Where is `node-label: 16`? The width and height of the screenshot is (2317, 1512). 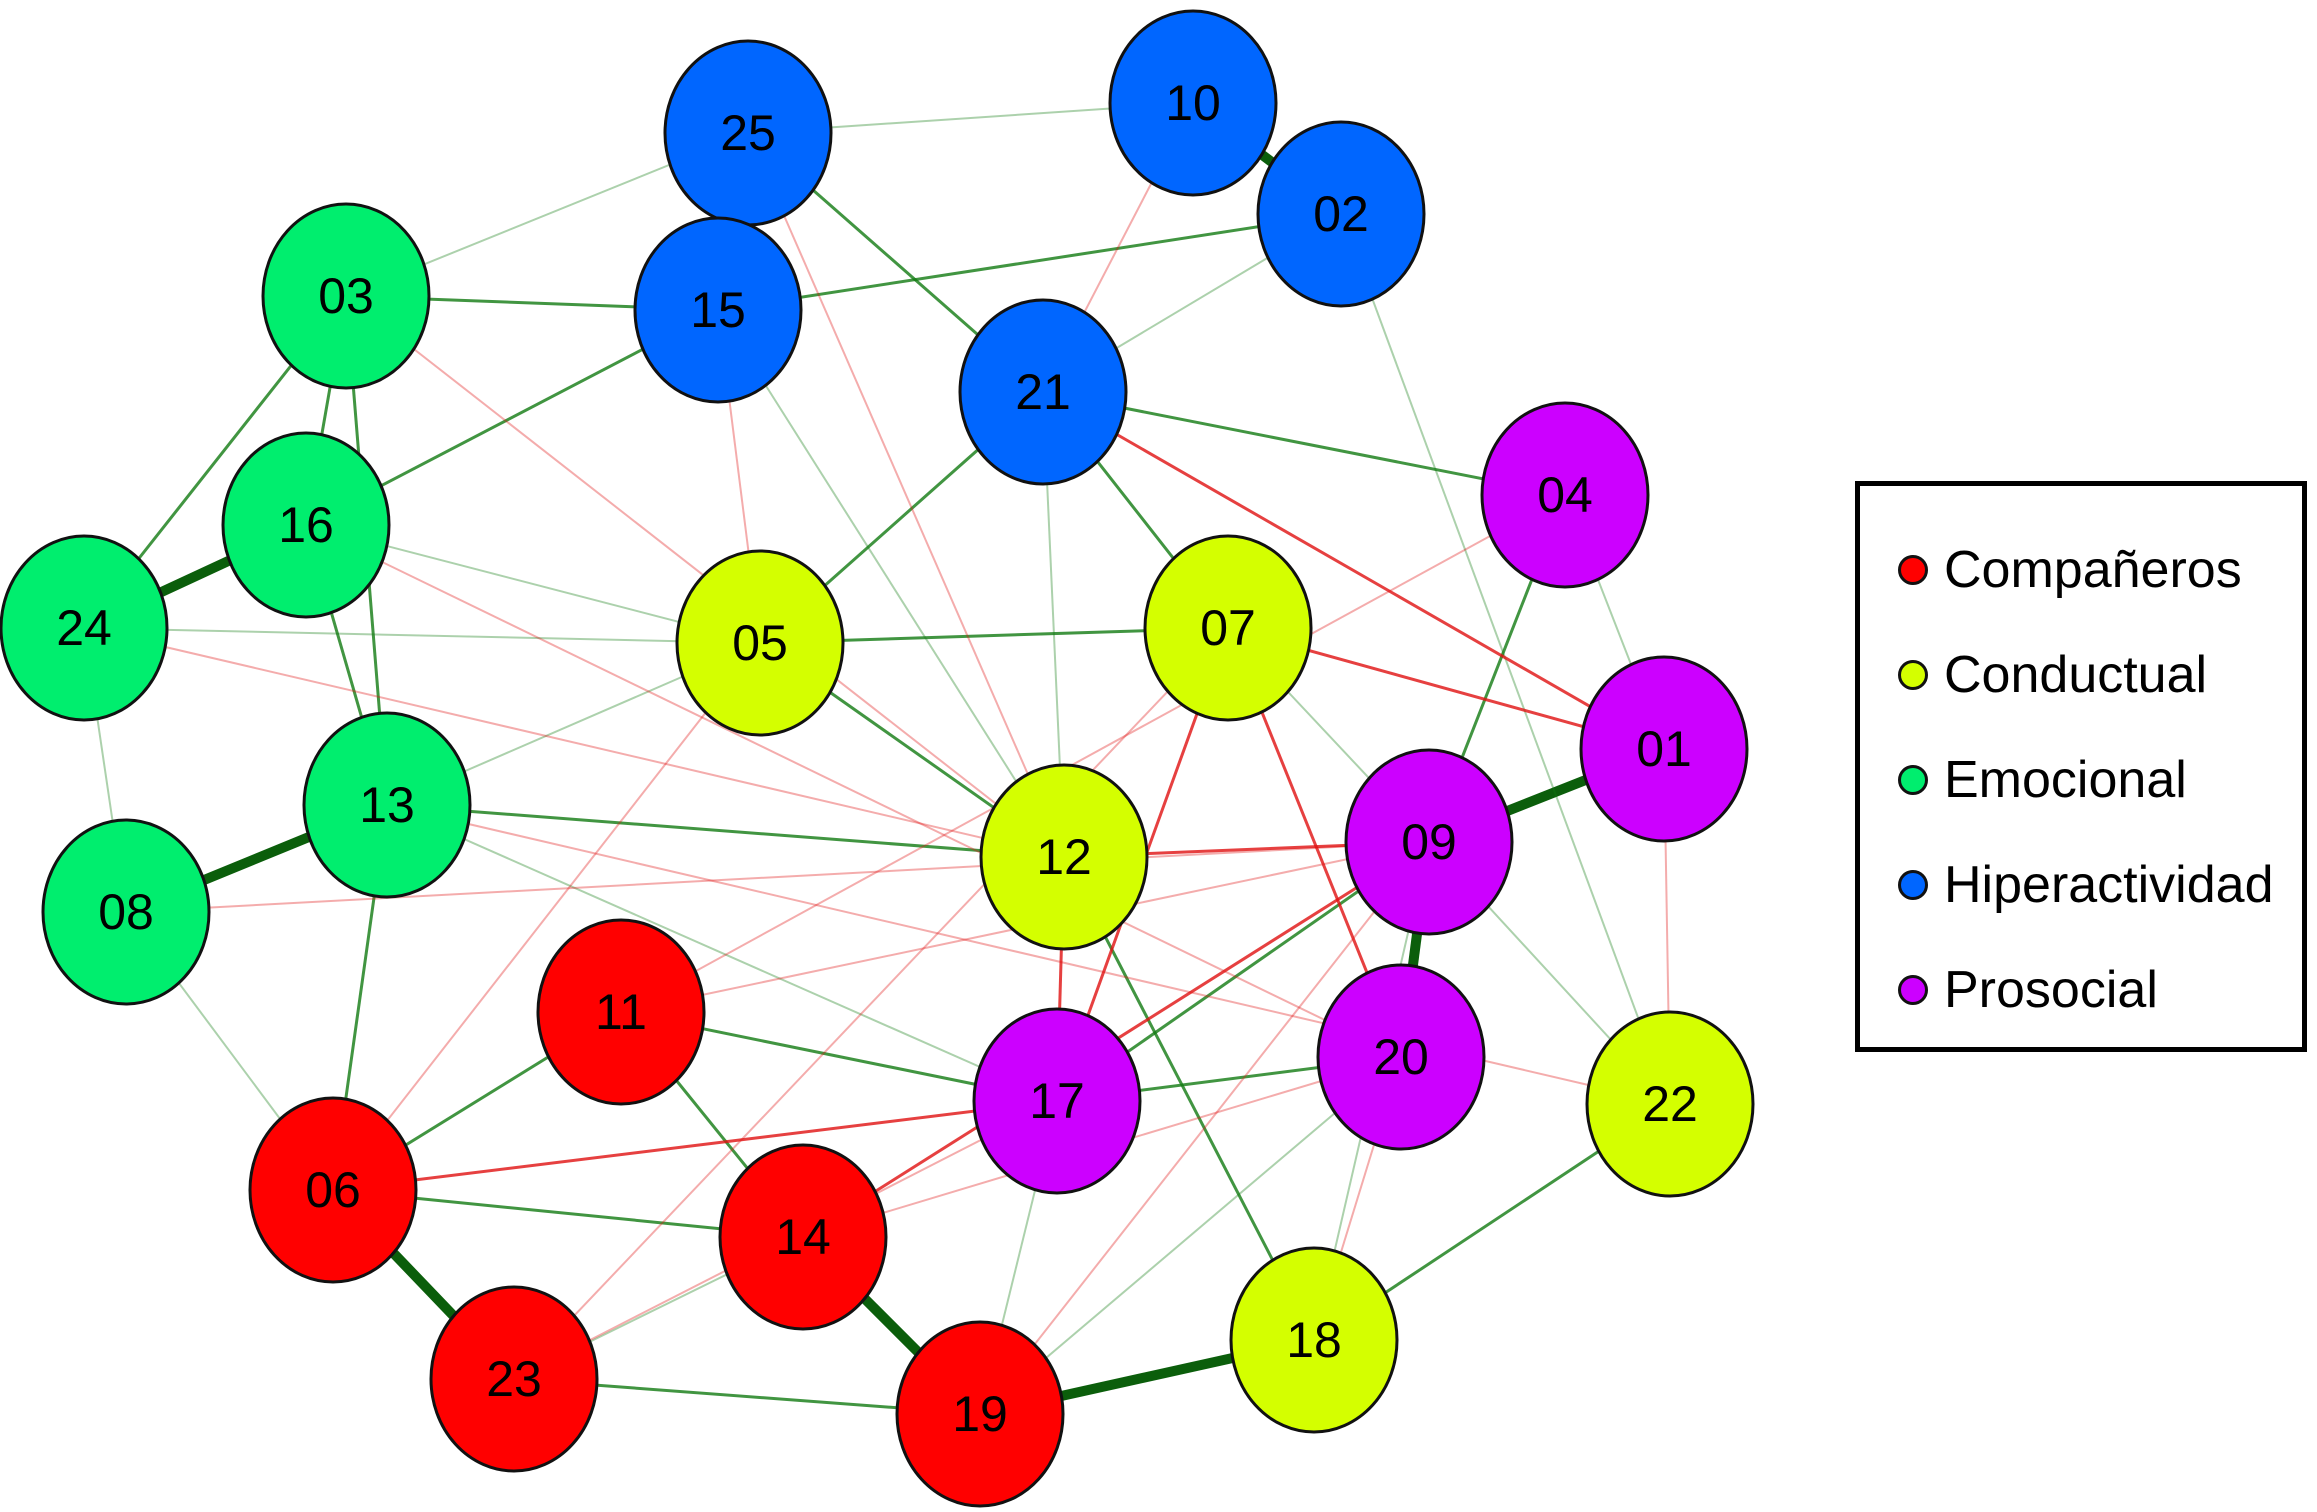 node-label: 16 is located at coordinates (306, 525).